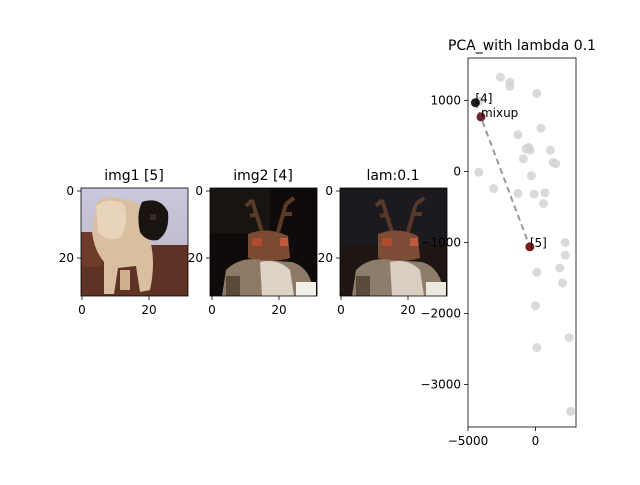 This screenshot has height=485, width=640. Describe the element at coordinates (393, 242) in the screenshot. I see `mixup-image` at that location.